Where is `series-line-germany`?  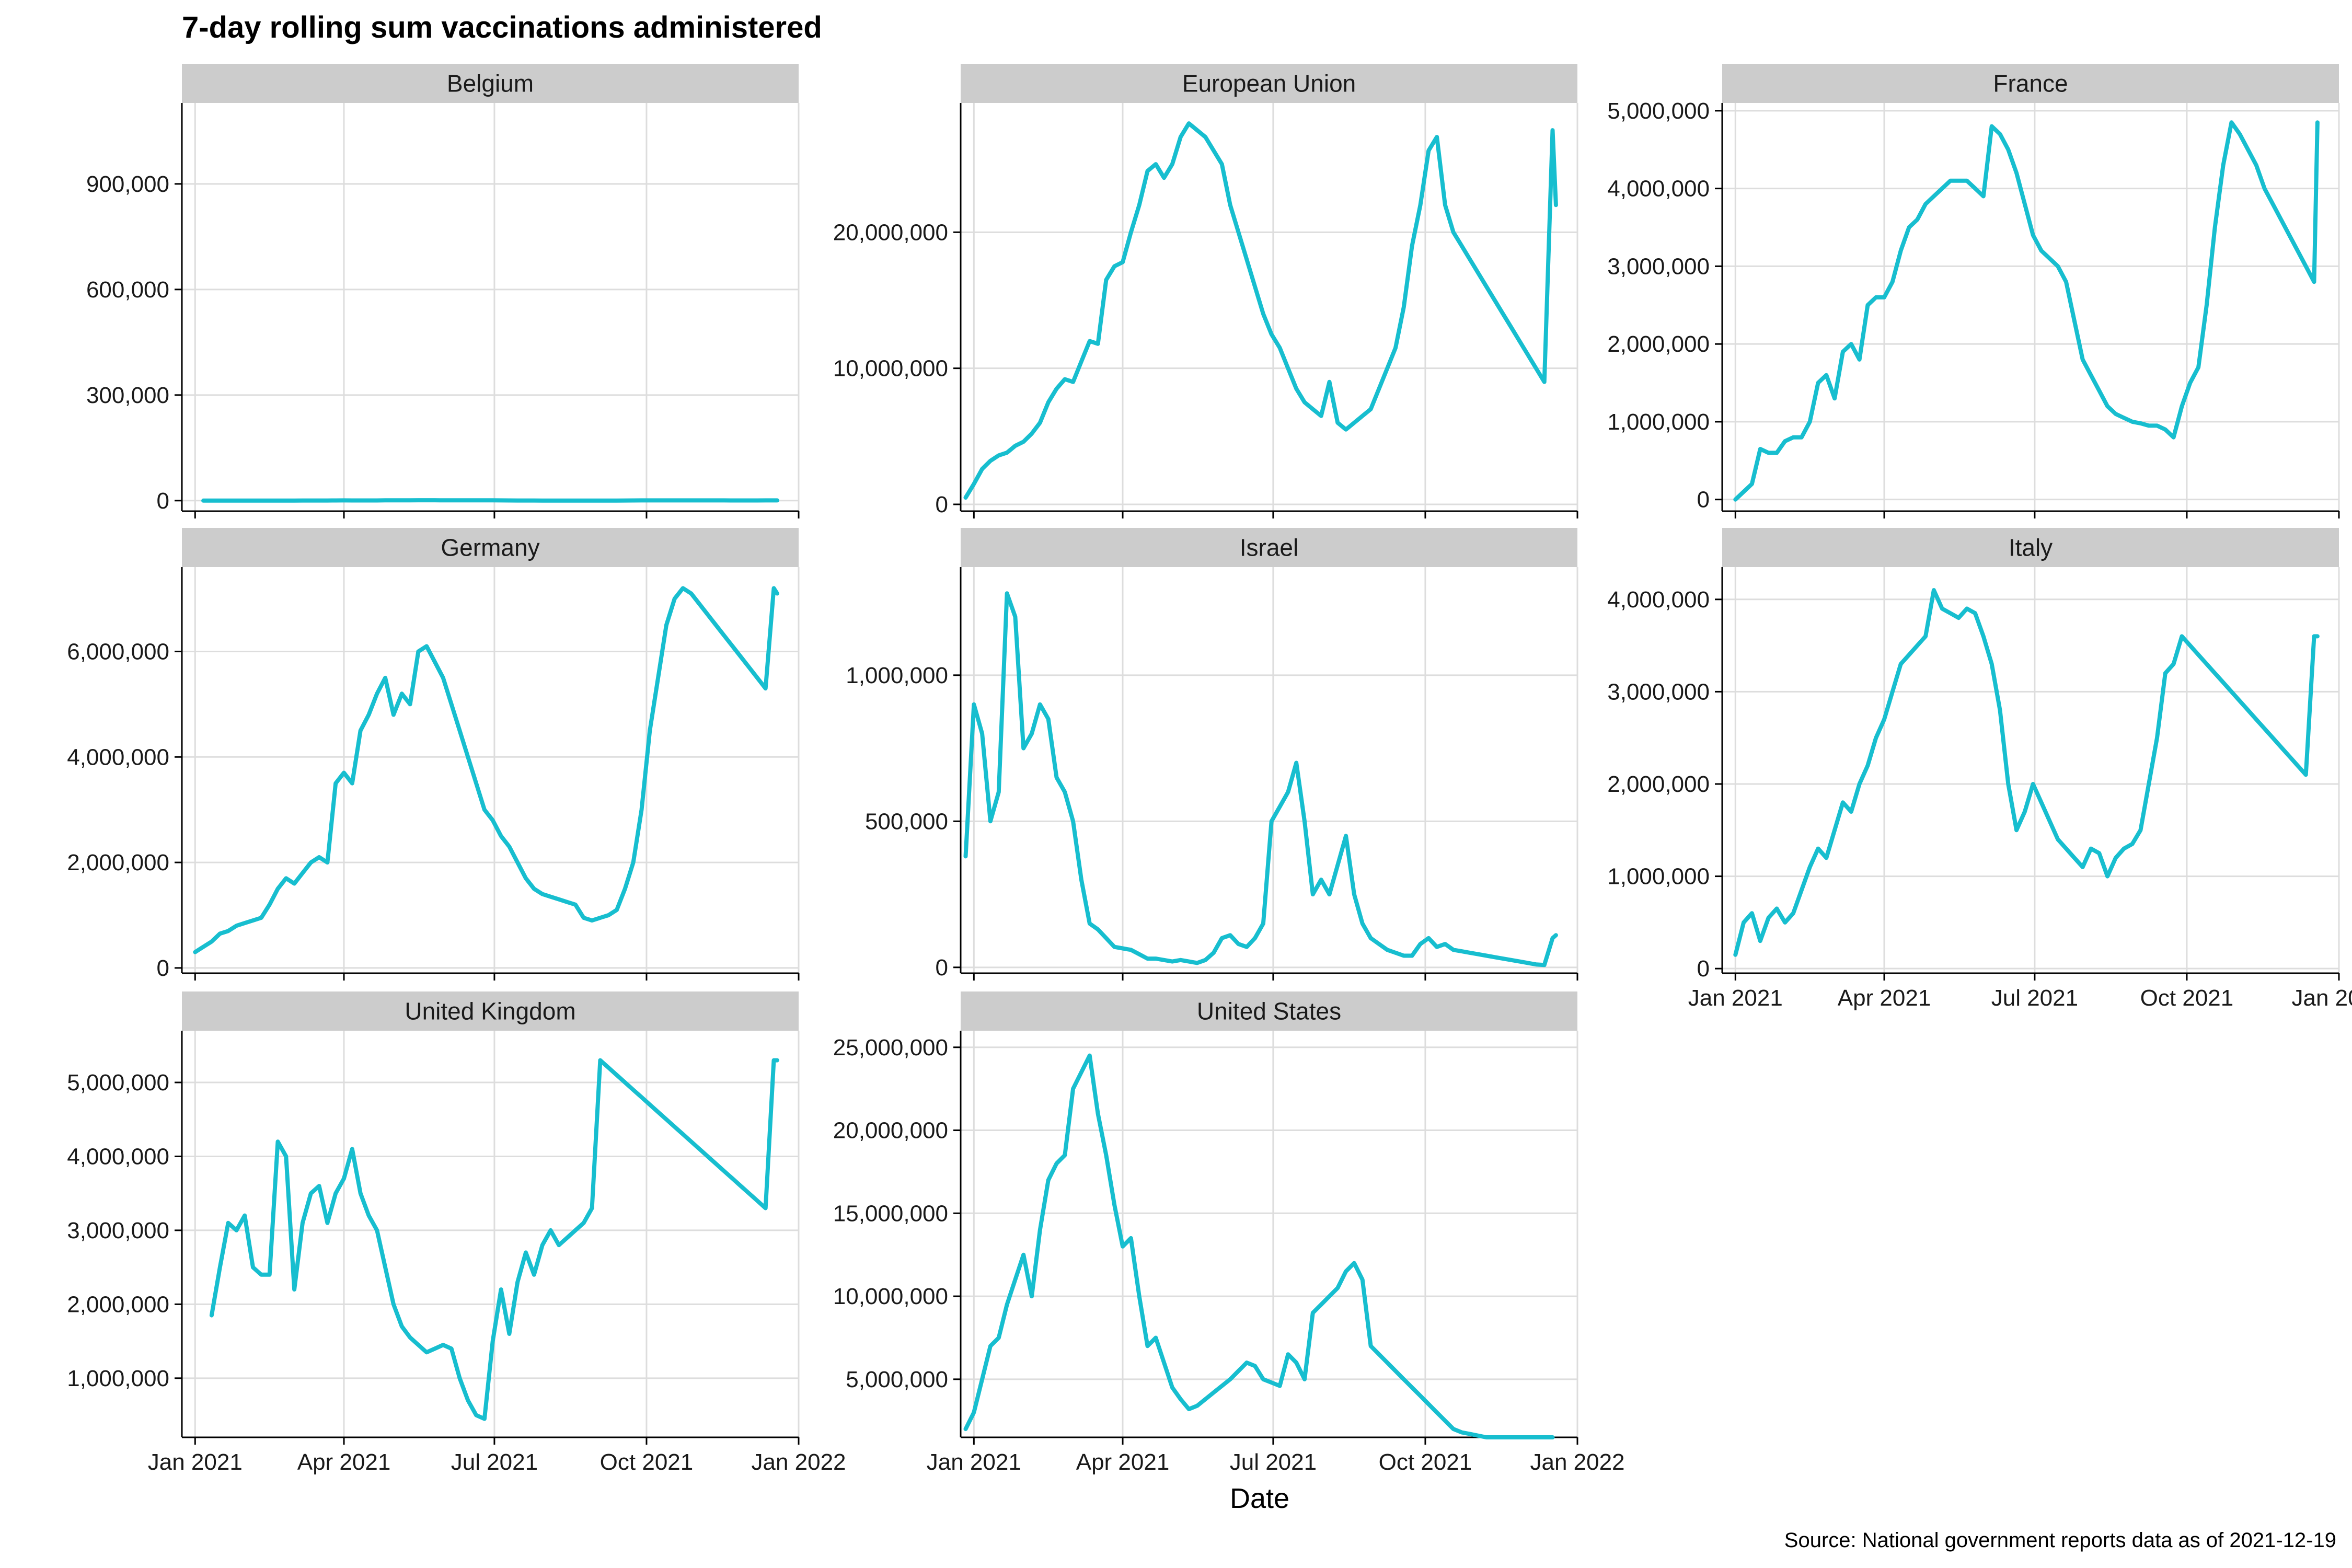 series-line-germany is located at coordinates (486, 770).